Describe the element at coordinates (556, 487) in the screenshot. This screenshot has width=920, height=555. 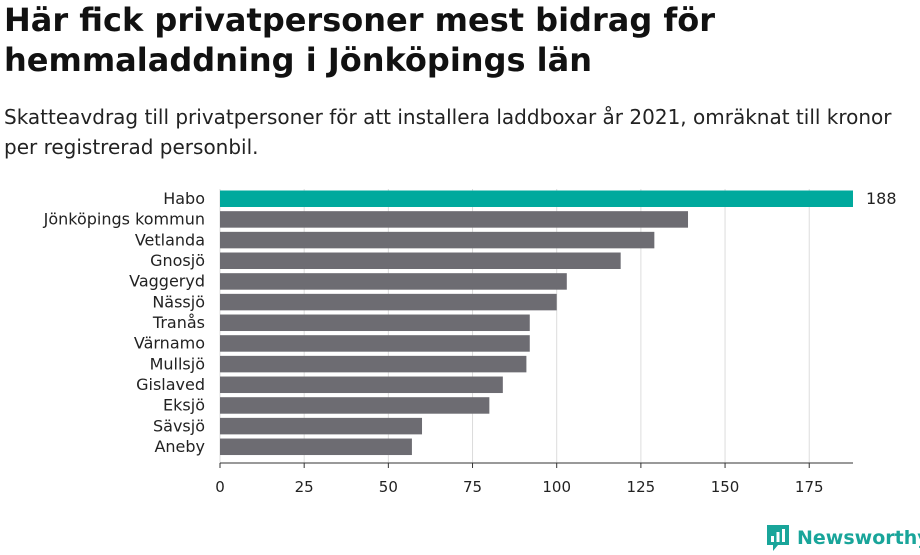
I see `x-tick-label: 100` at that location.